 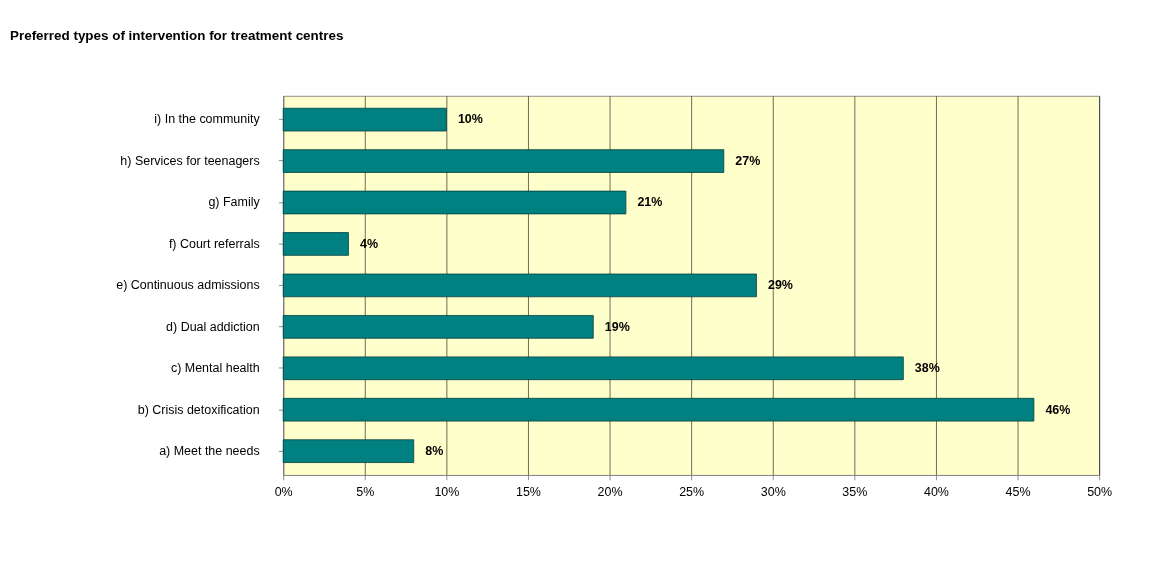 I want to click on x-tick-label: 25%, so click(x=692, y=491).